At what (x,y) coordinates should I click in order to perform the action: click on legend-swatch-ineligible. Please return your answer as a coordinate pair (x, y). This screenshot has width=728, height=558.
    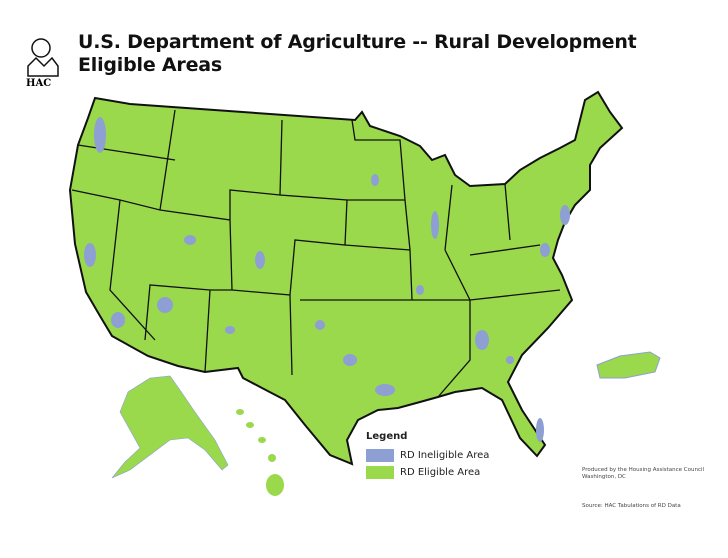
    Looking at the image, I should click on (380, 455).